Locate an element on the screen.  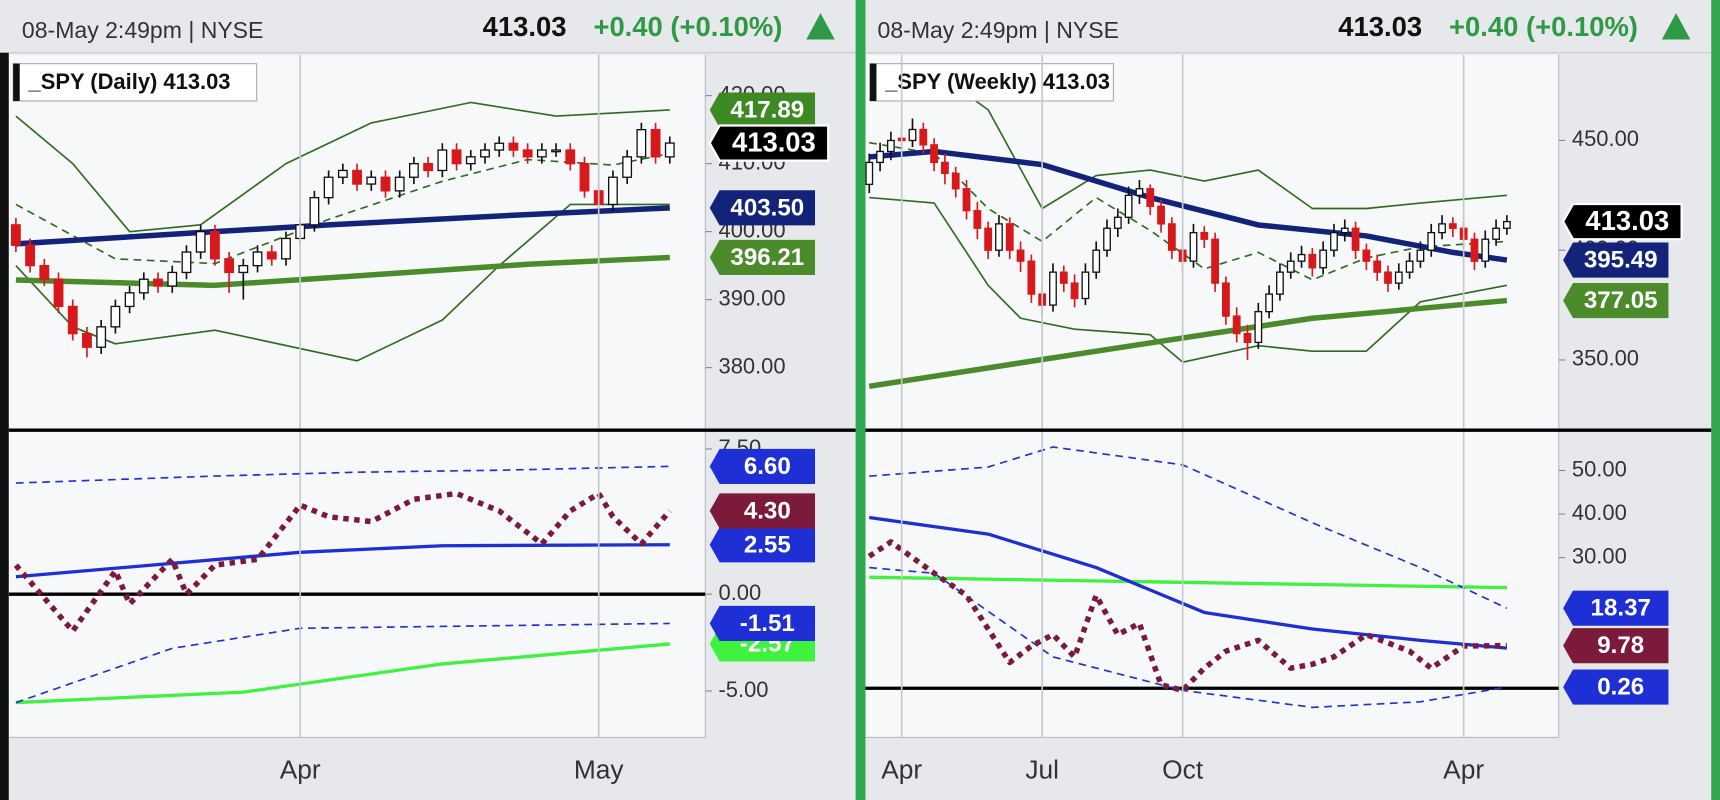
price-change: +0.40 (+0.10%) is located at coordinates (1543, 26).